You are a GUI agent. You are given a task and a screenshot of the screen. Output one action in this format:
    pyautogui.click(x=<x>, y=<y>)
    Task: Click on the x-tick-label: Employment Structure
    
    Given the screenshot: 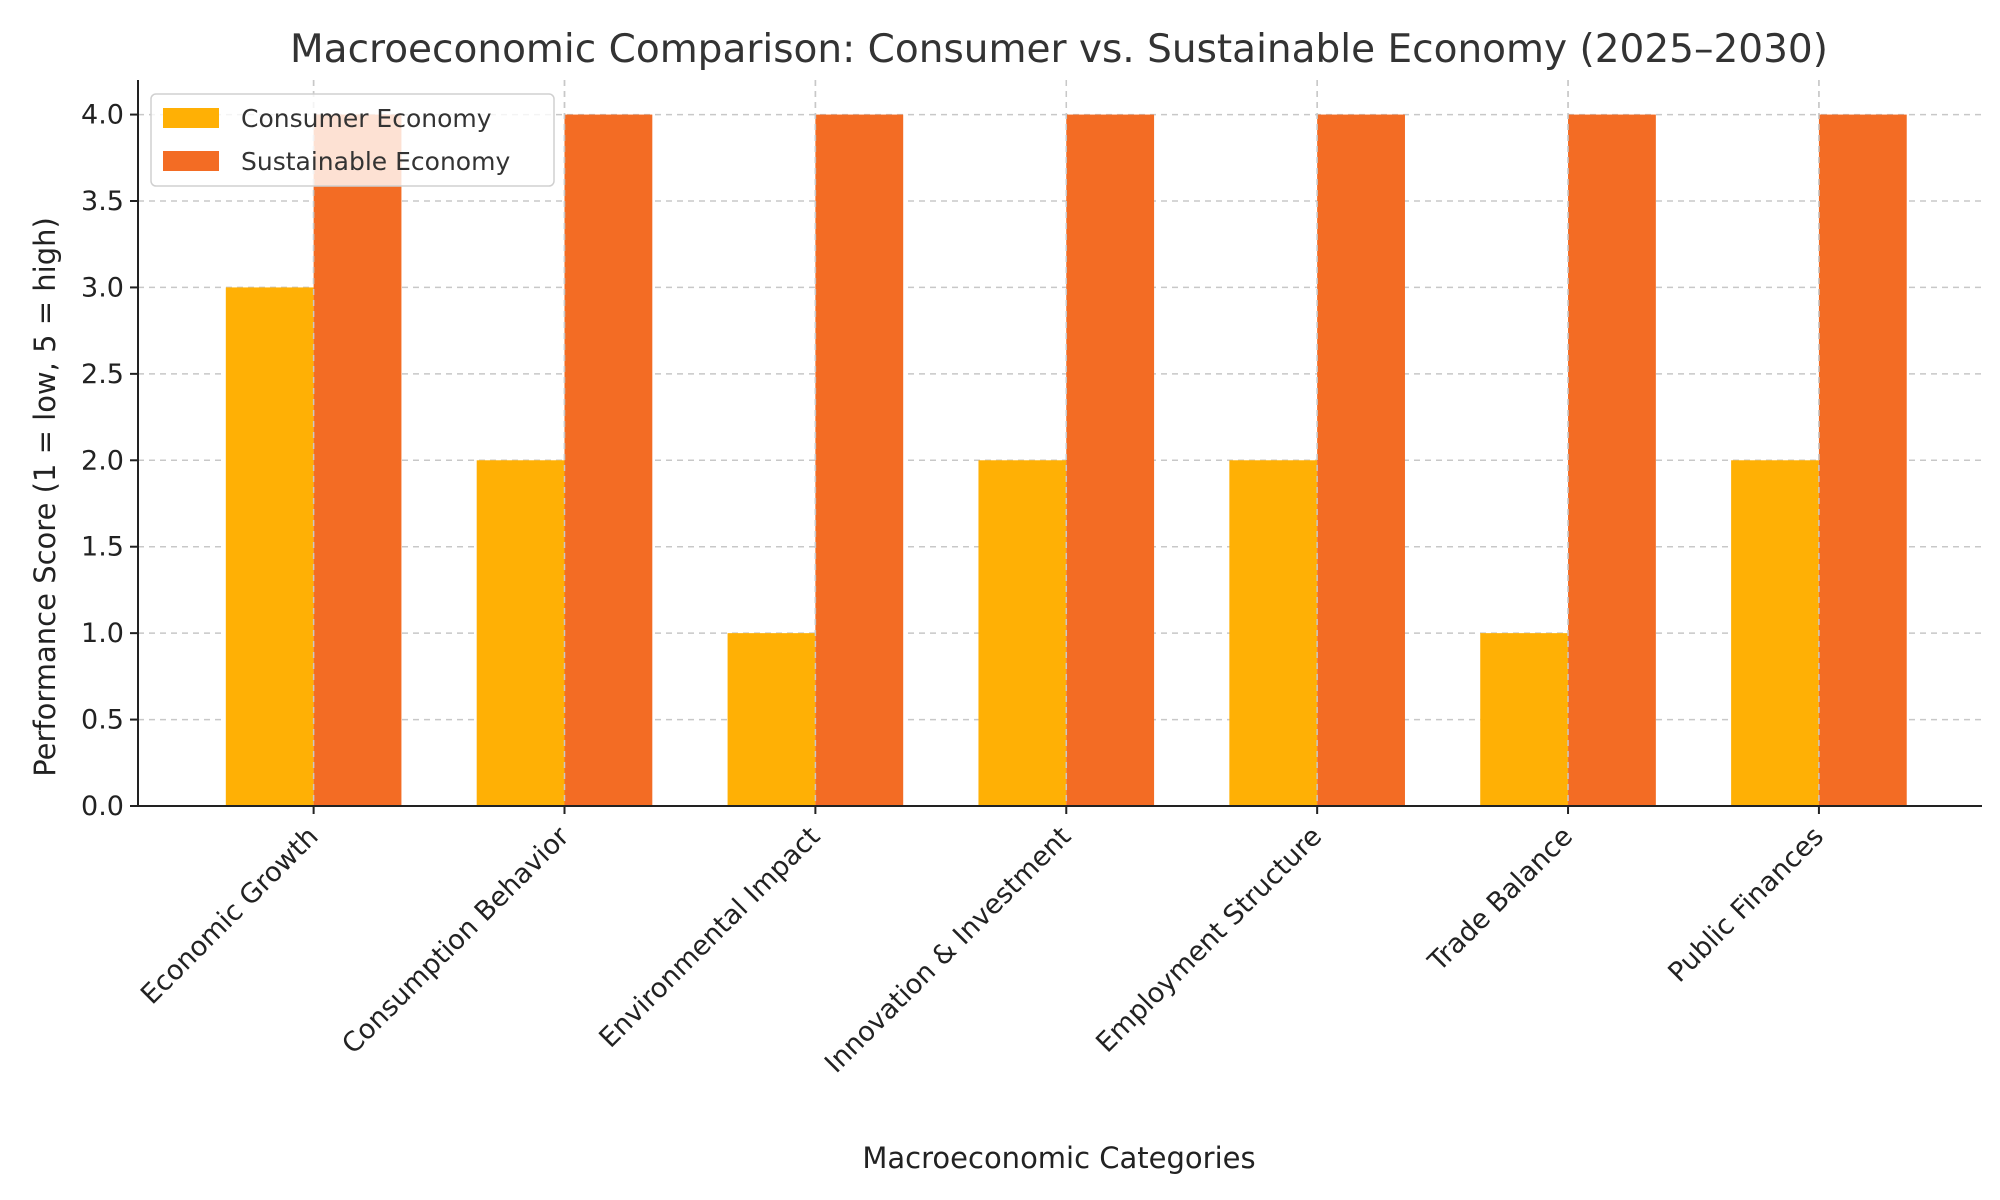 What is the action you would take?
    pyautogui.click(x=1209, y=940)
    